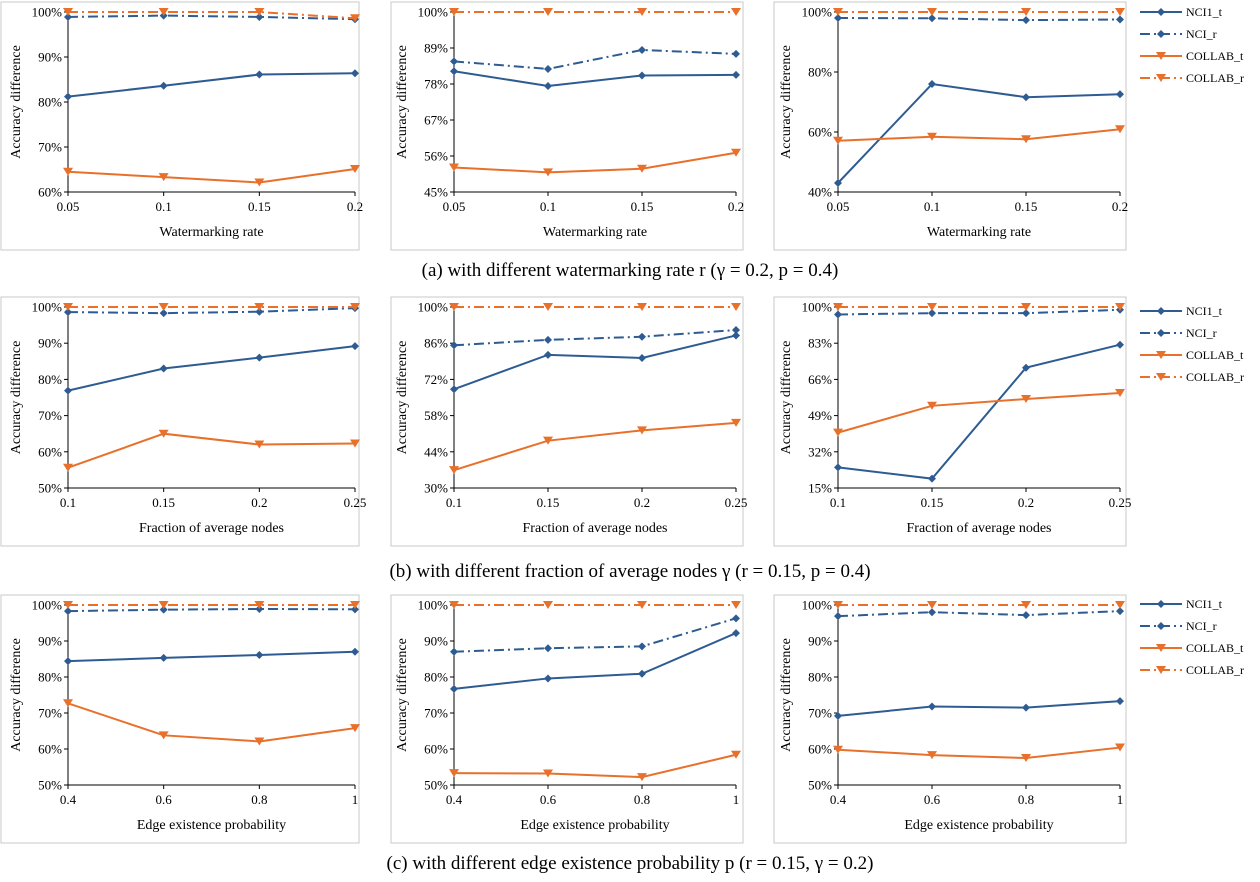 The image size is (1260, 882). Describe the element at coordinates (1192, 637) in the screenshot. I see `legend-3: NCI1_t NCI_r COLLAB_t COLLAB_r` at that location.